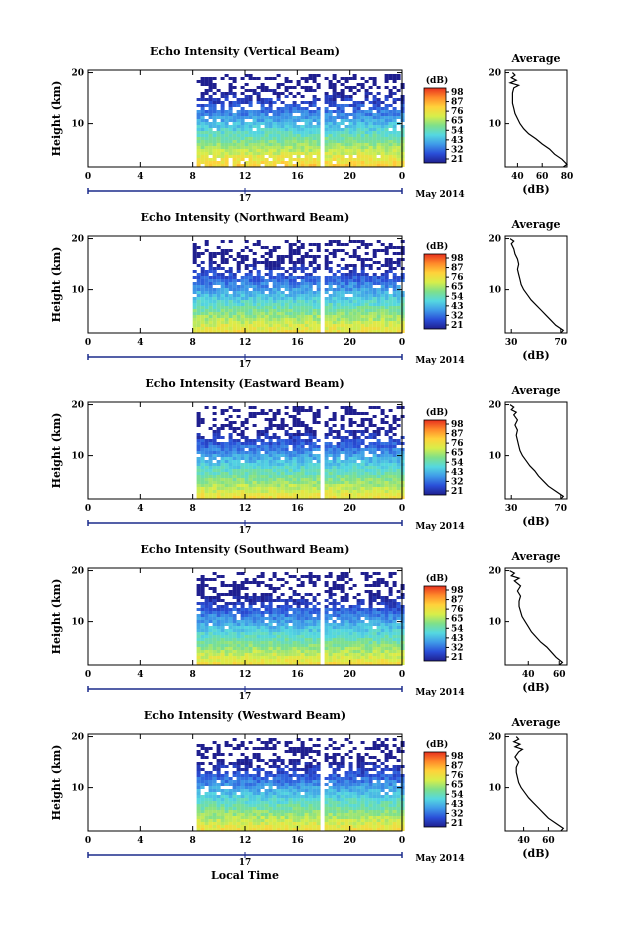 The width and height of the screenshot is (620, 929). What do you see at coordinates (517, 177) in the screenshot?
I see `average-x-tick-label: 40` at bounding box center [517, 177].